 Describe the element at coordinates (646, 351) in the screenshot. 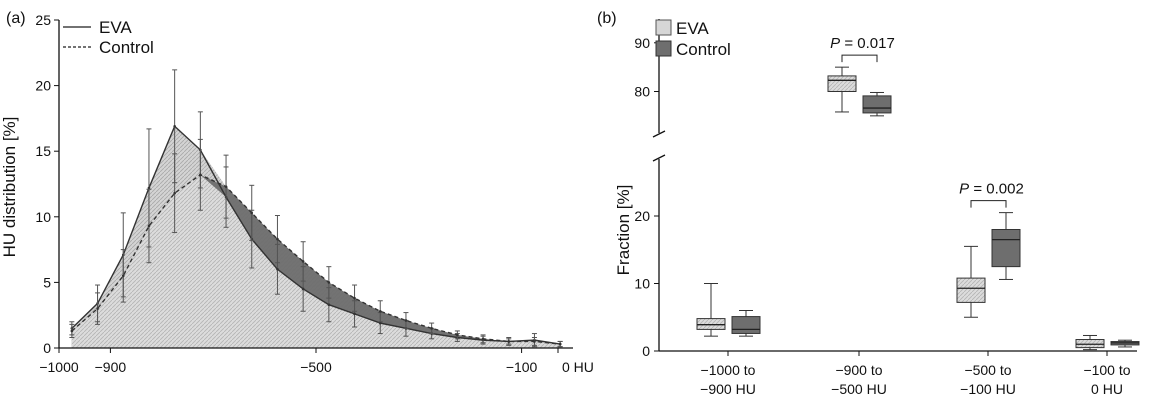

I see `panel-b-y-tick-label: 0` at that location.